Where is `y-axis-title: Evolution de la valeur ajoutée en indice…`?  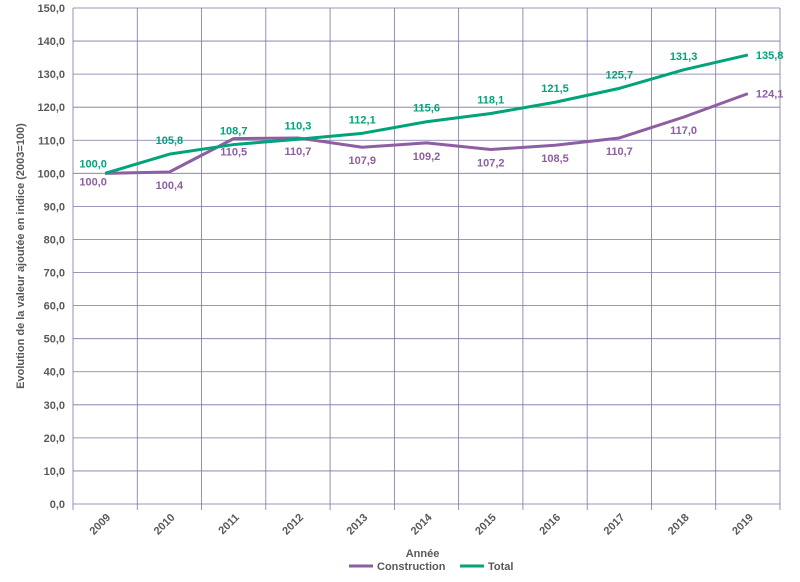 y-axis-title: Evolution de la valeur ajoutée en indice… is located at coordinates (21, 256).